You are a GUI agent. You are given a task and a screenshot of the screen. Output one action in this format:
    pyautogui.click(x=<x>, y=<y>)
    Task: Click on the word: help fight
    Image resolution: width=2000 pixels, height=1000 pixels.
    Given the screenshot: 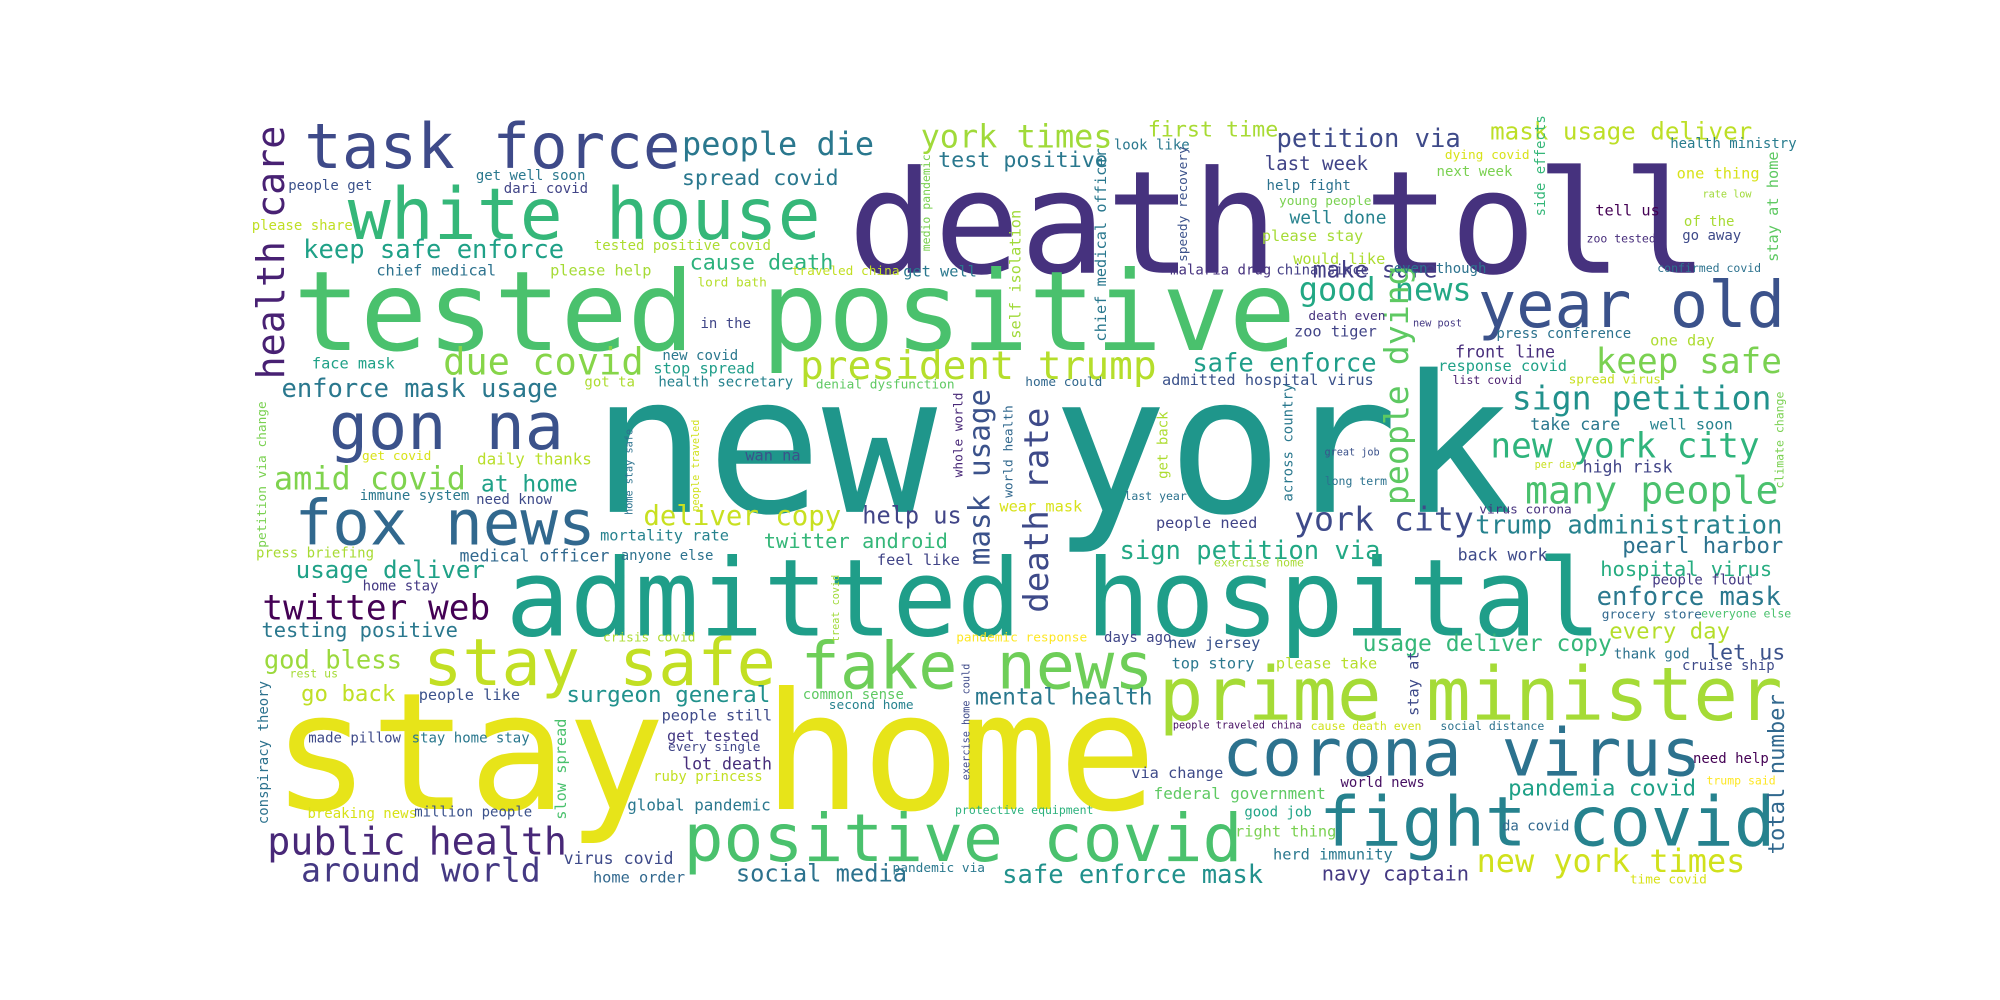 What is the action you would take?
    pyautogui.click(x=1309, y=186)
    